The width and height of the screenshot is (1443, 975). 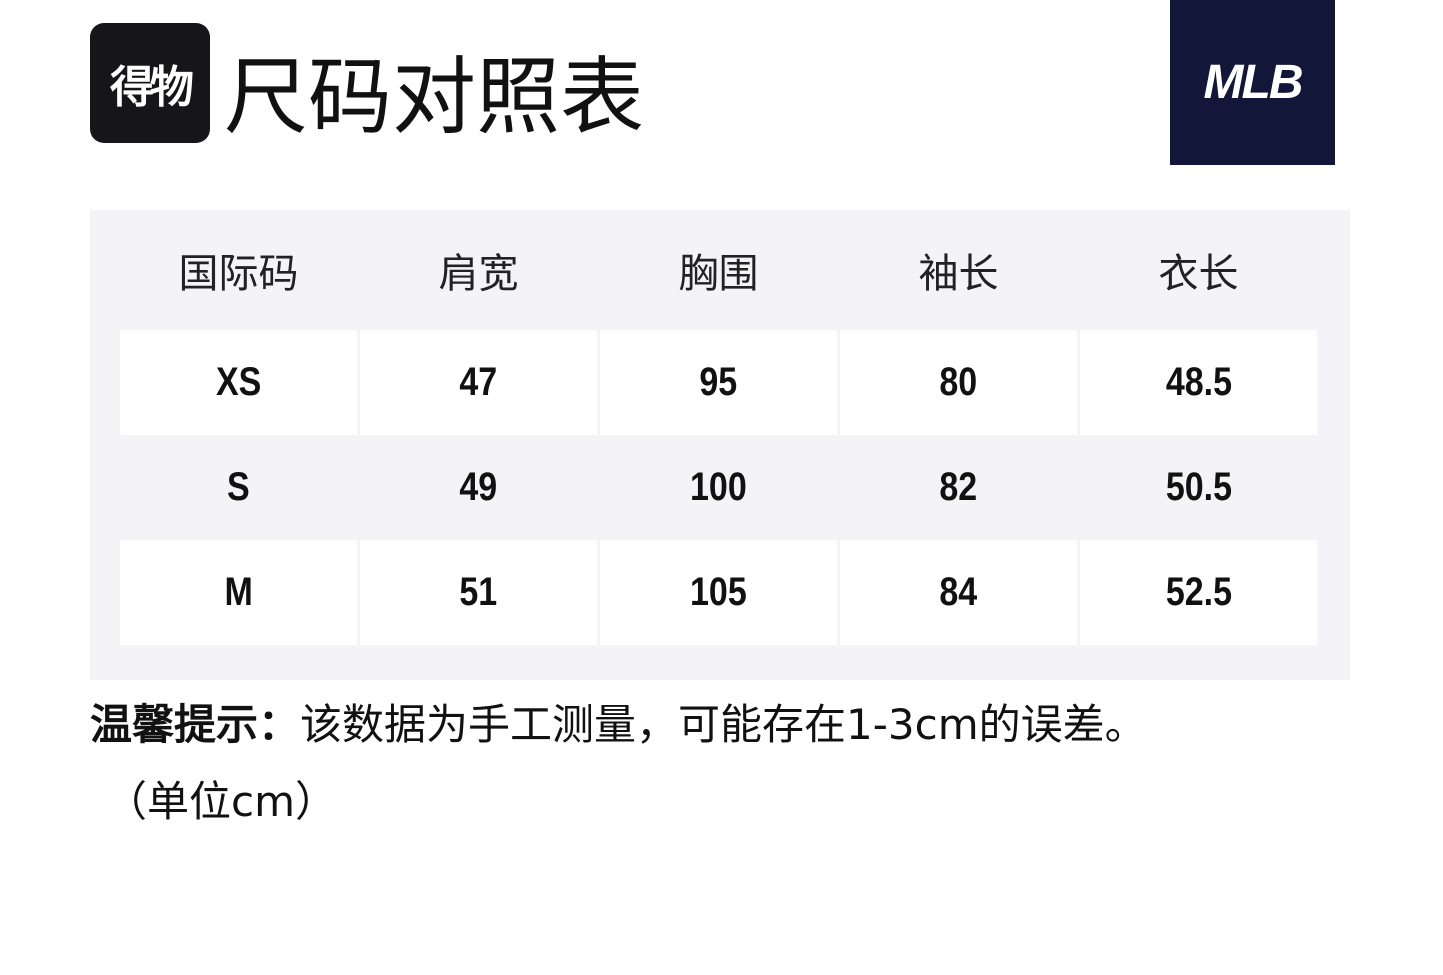 I want to click on table-cell: XS, so click(x=238, y=382).